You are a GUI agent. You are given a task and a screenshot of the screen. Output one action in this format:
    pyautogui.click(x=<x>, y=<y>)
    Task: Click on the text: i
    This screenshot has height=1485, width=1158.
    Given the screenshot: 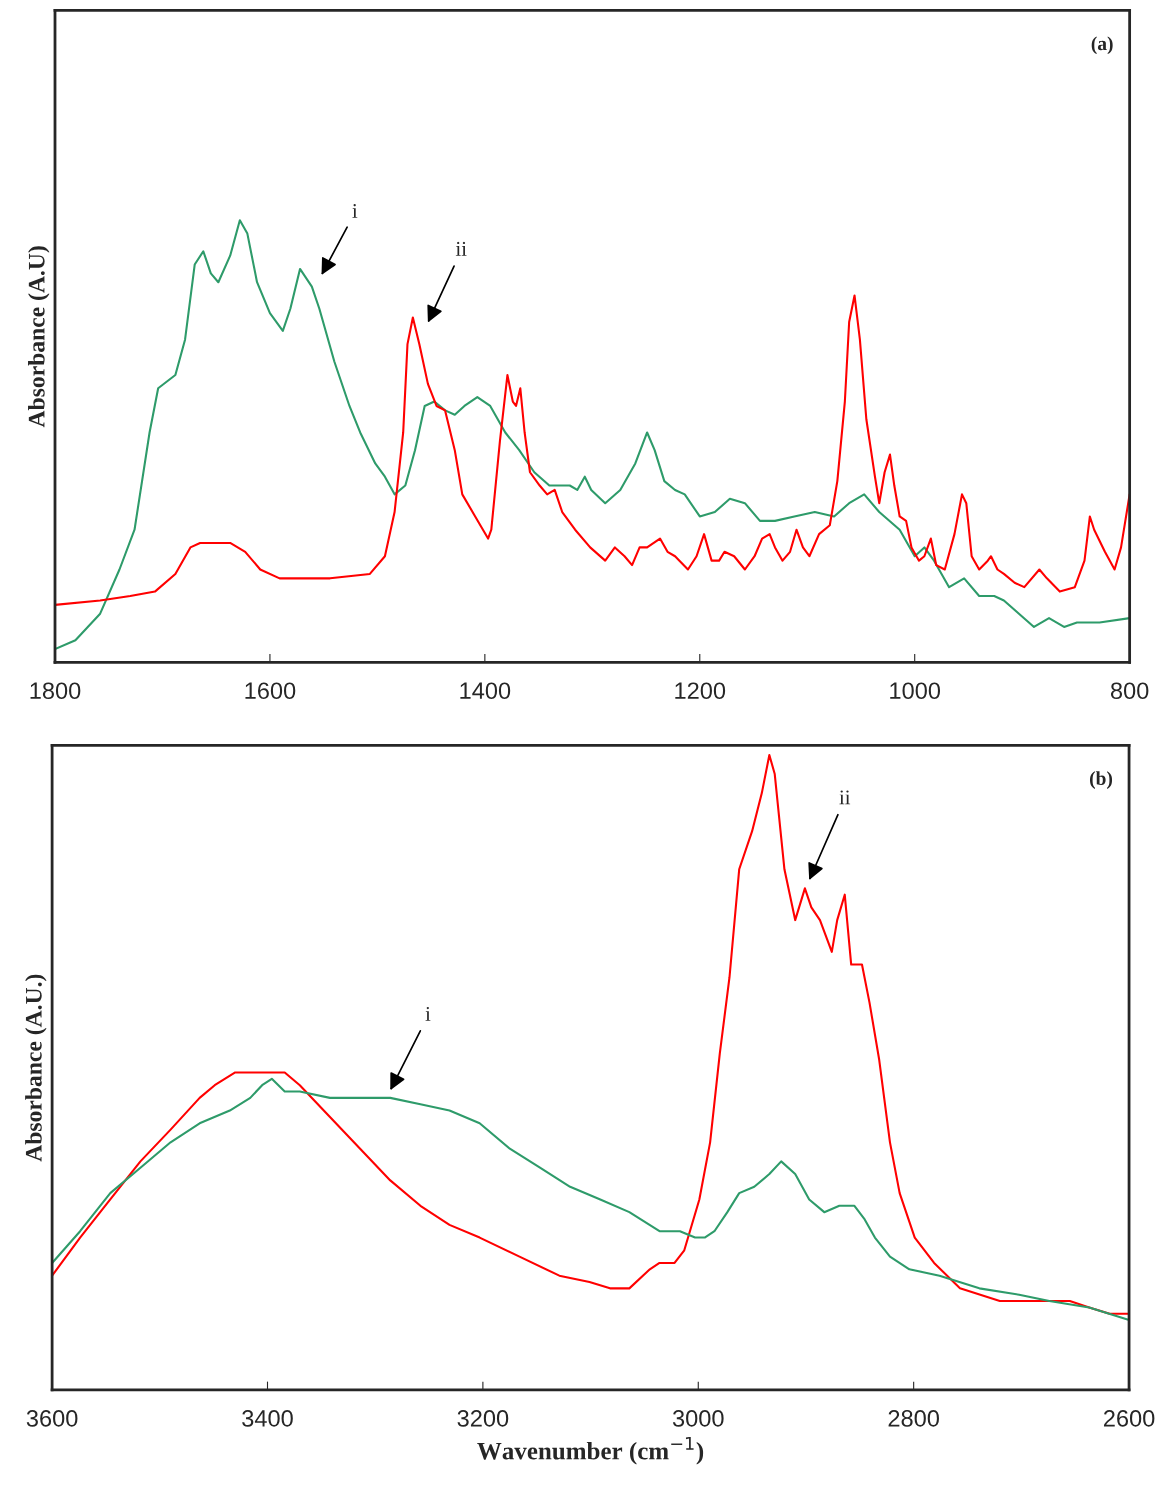 What is the action you would take?
    pyautogui.click(x=355, y=211)
    